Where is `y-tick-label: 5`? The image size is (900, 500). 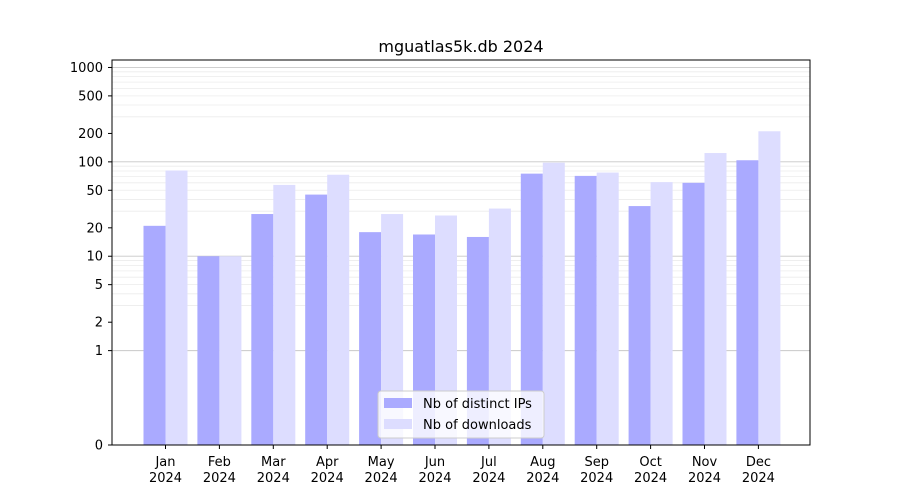 y-tick-label: 5 is located at coordinates (99, 285).